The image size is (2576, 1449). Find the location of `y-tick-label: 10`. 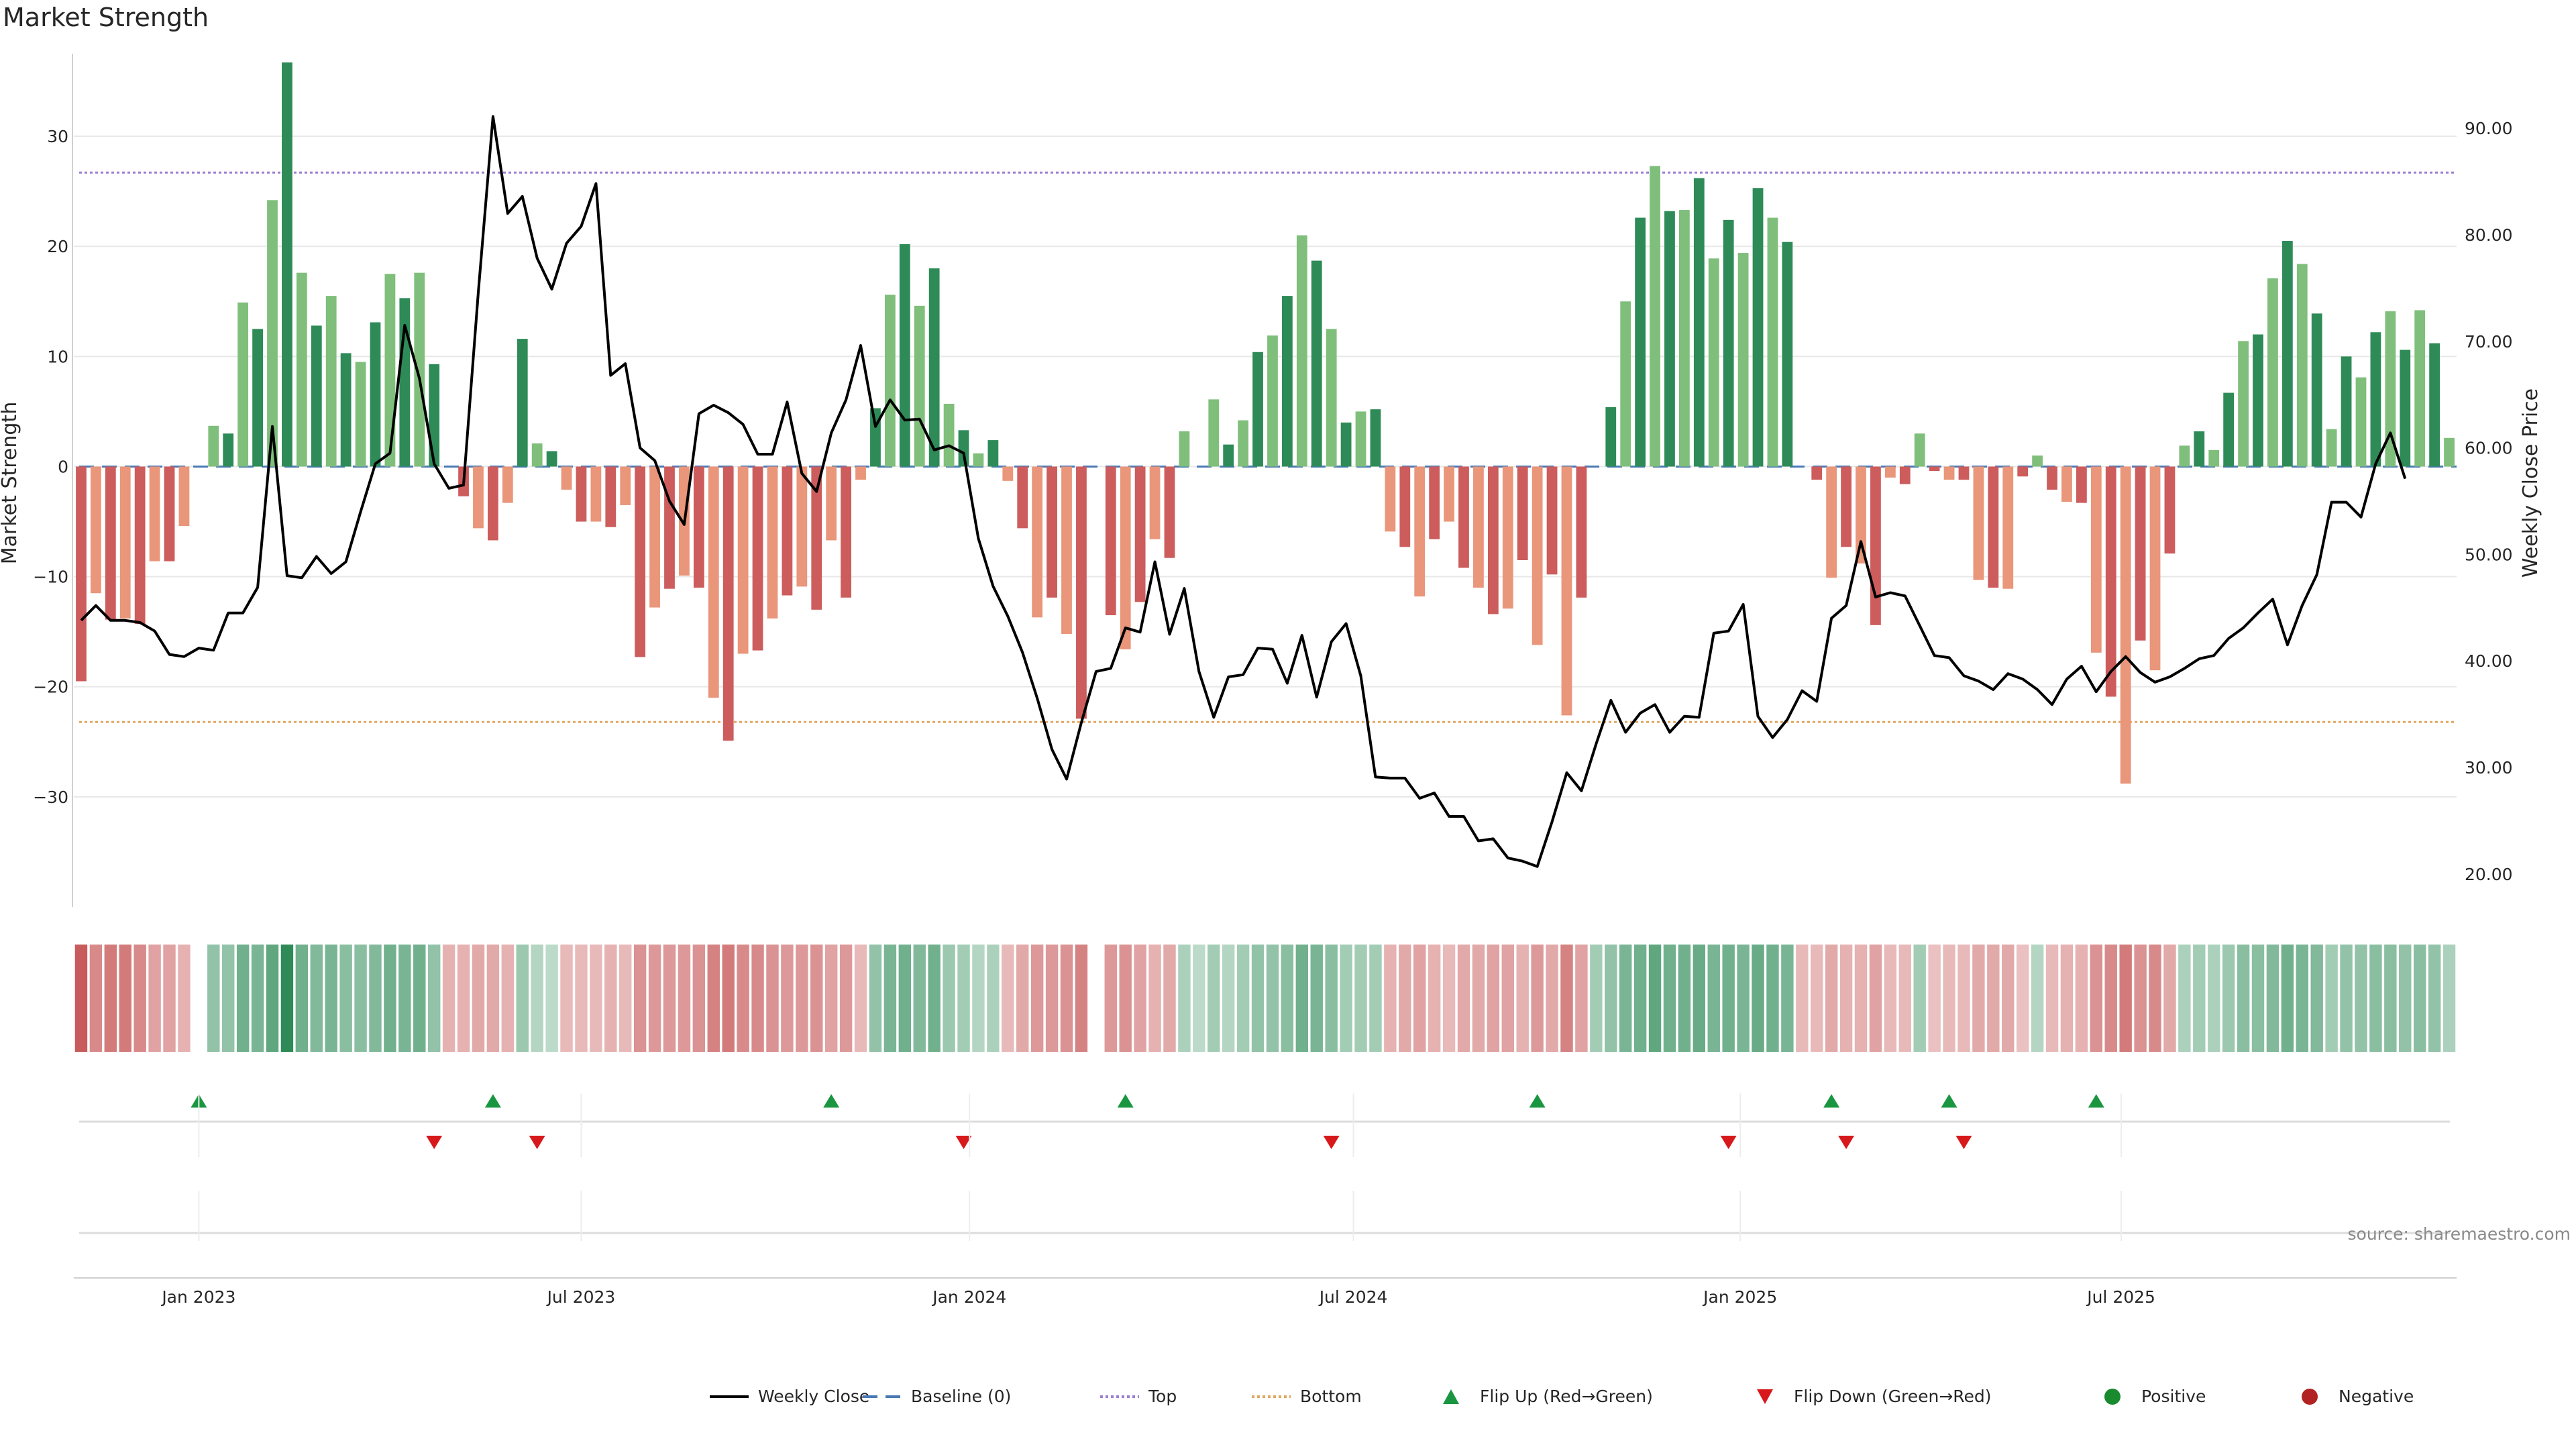

y-tick-label: 10 is located at coordinates (57, 356).